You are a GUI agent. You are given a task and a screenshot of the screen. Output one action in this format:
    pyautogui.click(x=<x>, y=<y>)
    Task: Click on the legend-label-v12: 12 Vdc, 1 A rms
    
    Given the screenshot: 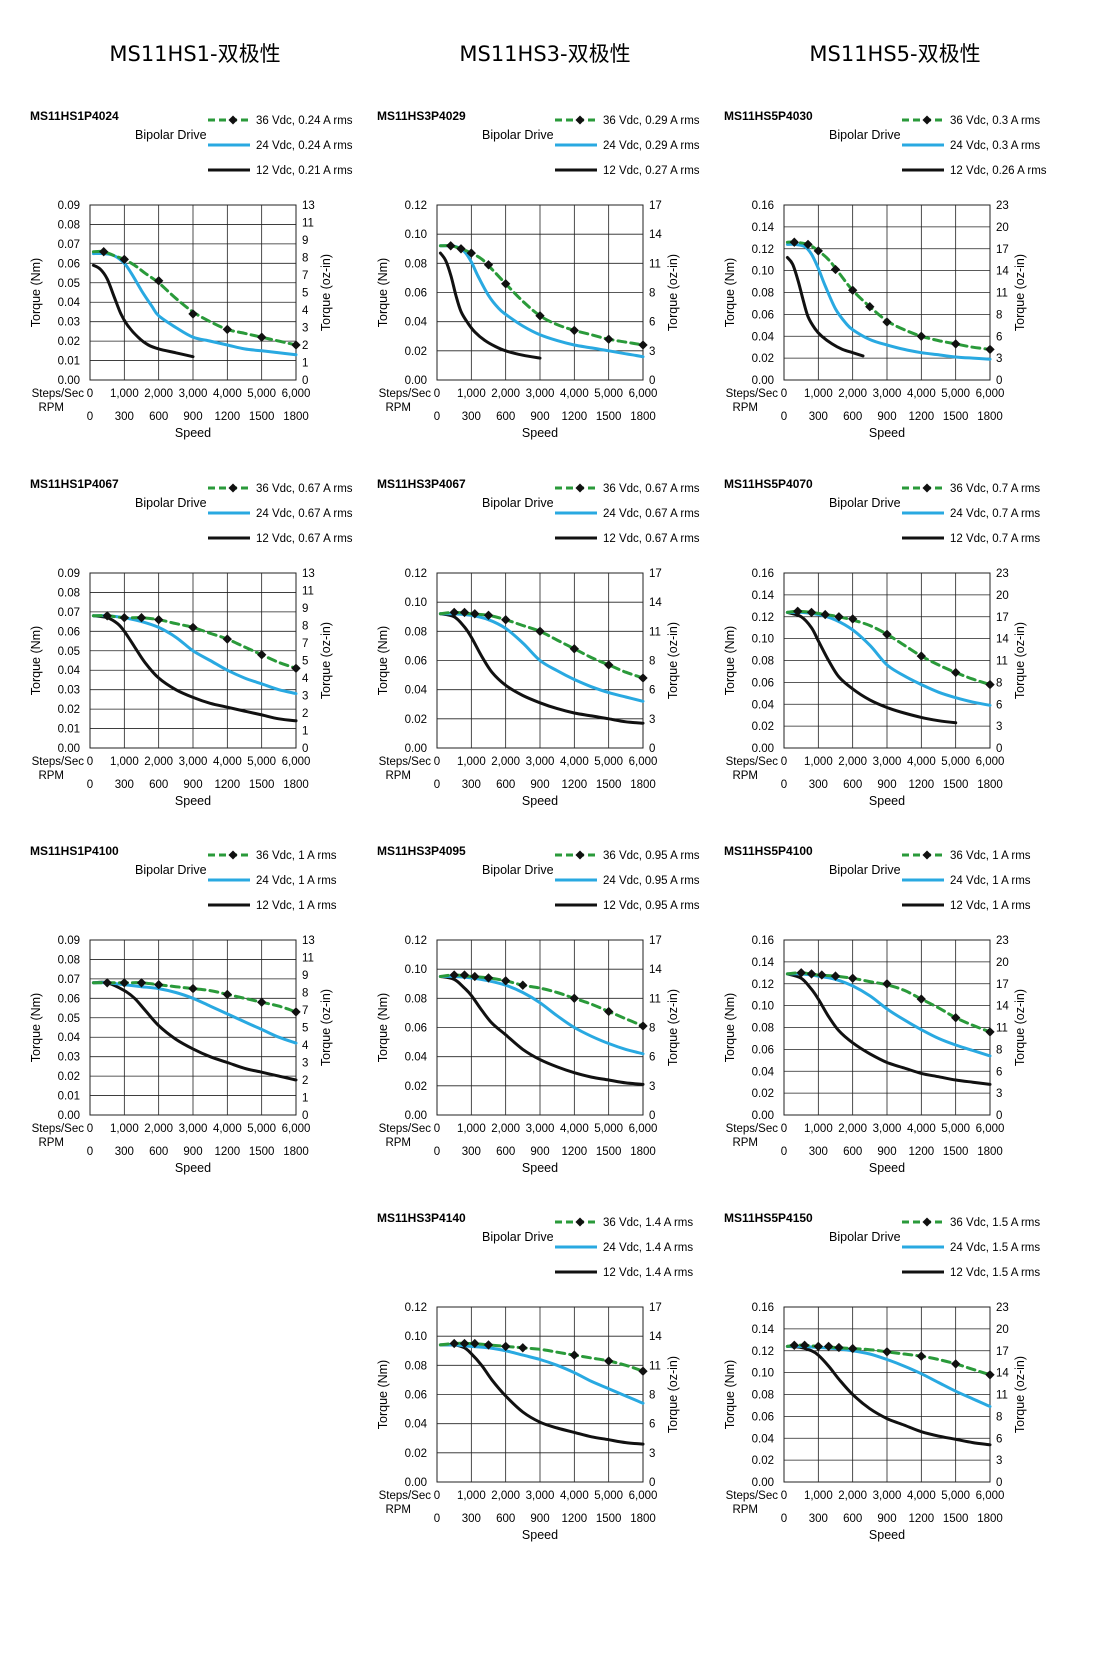 What is the action you would take?
    pyautogui.click(x=296, y=906)
    